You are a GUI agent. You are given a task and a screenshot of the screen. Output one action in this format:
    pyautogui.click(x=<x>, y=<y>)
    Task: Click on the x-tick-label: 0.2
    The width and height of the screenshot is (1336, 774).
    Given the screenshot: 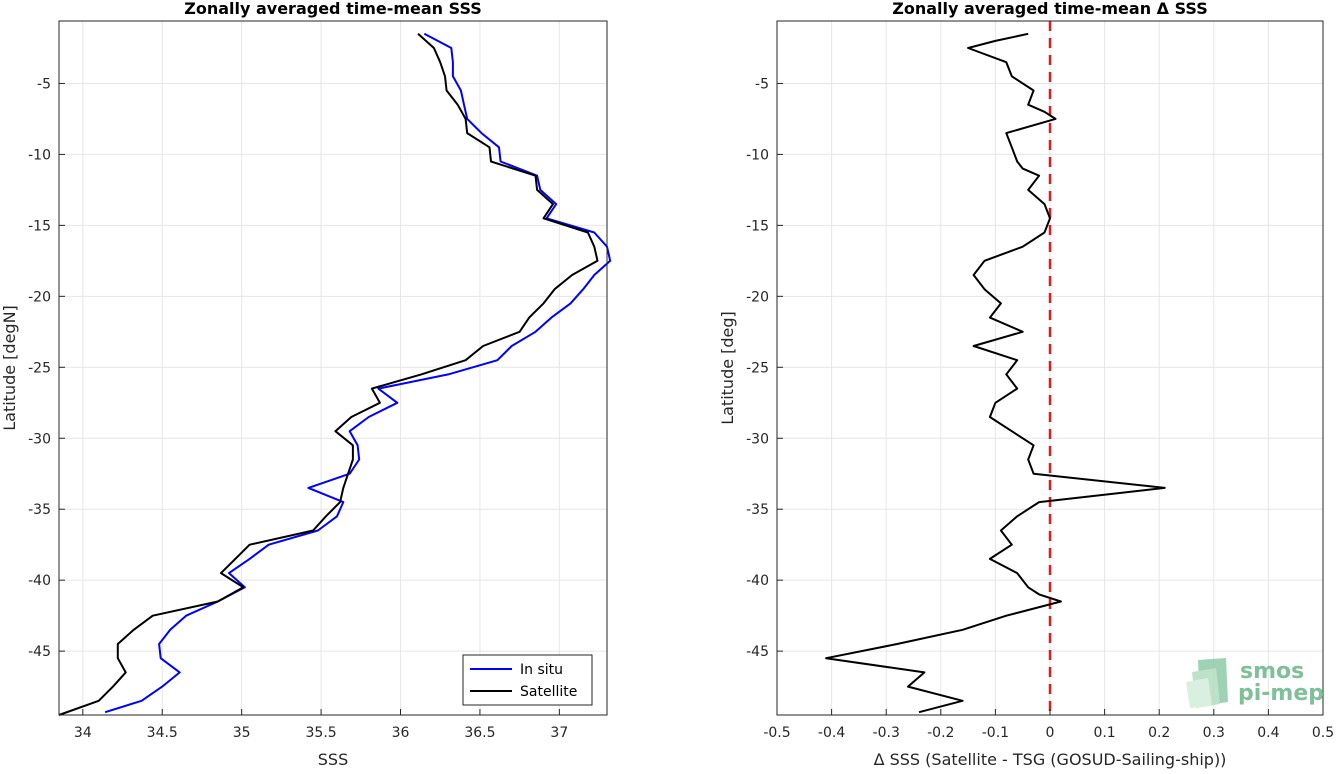 What is the action you would take?
    pyautogui.click(x=1159, y=733)
    